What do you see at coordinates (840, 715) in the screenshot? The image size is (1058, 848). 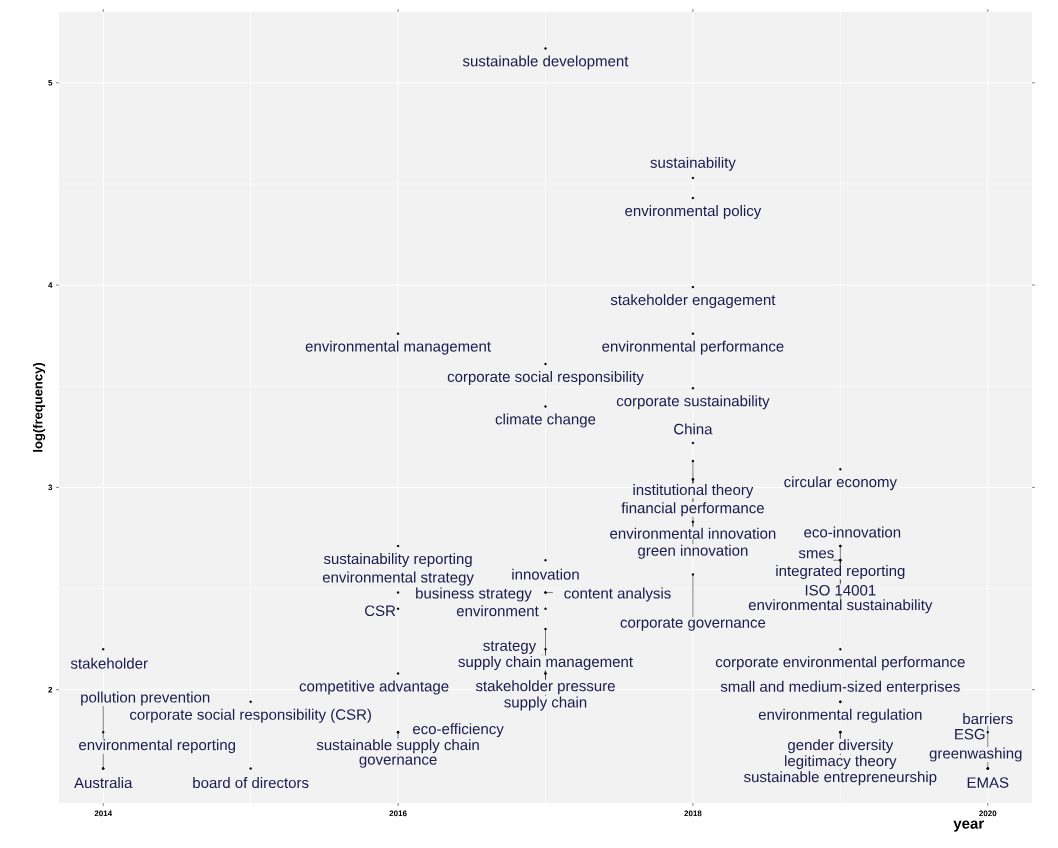 I see `annotation: environmental regulation` at bounding box center [840, 715].